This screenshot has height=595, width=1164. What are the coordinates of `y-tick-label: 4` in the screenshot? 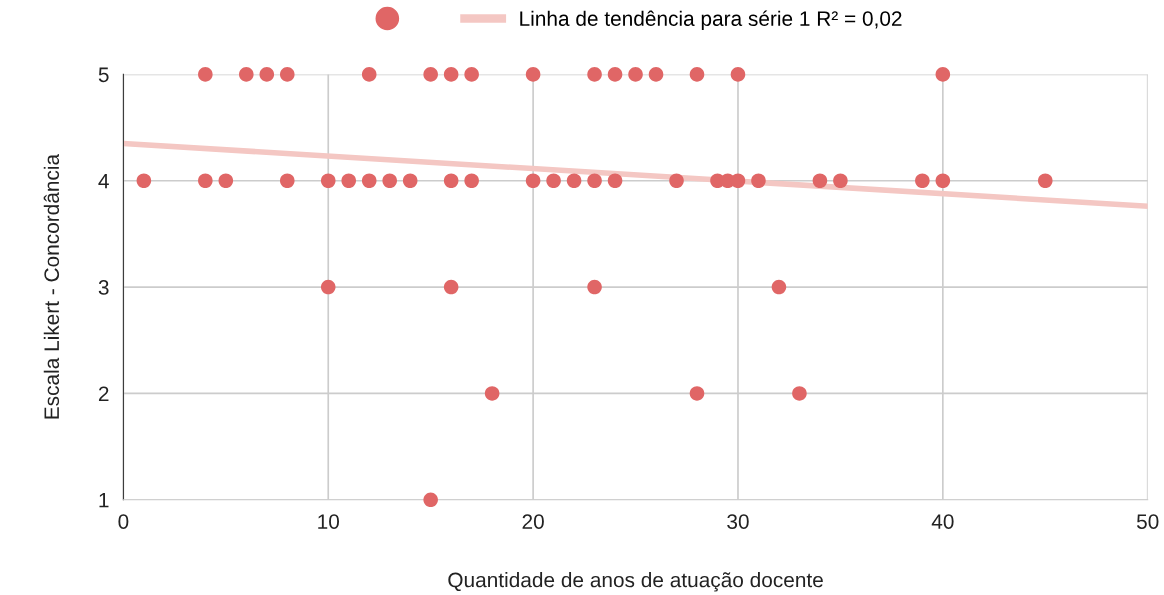 It's located at (103, 181).